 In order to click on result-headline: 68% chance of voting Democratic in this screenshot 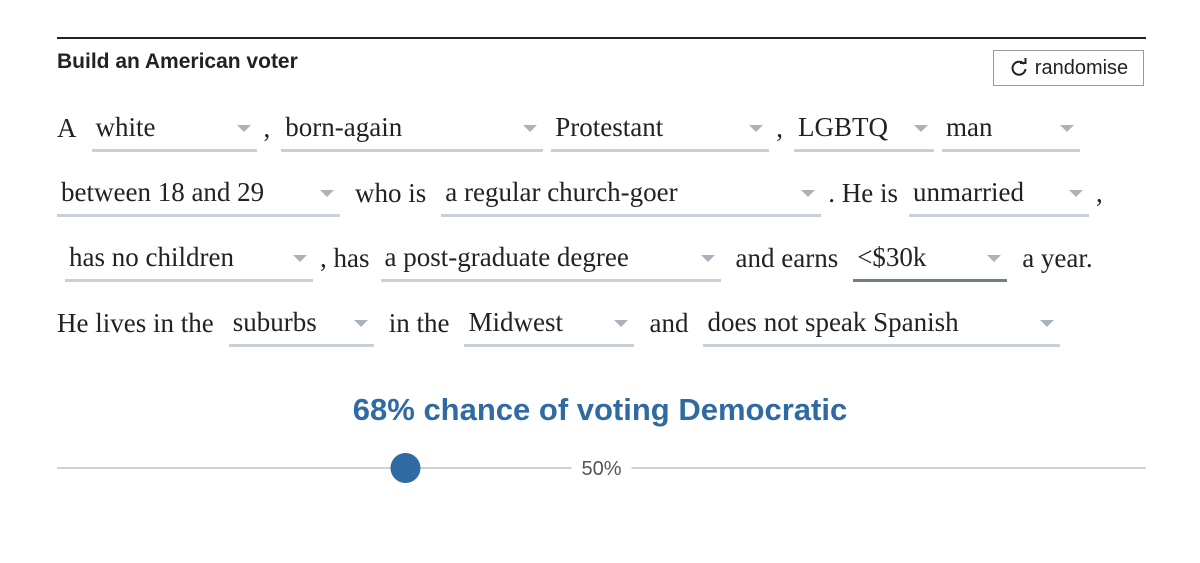, I will do `click(600, 409)`.